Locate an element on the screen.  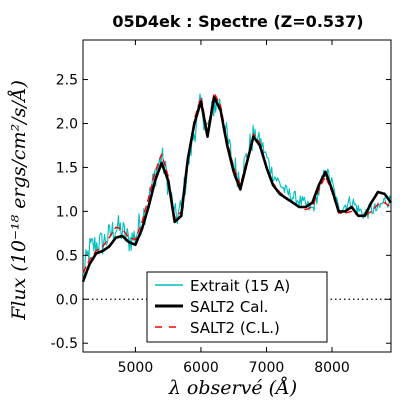
y-tick-label-4: 1.5 is located at coordinates (67, 168).